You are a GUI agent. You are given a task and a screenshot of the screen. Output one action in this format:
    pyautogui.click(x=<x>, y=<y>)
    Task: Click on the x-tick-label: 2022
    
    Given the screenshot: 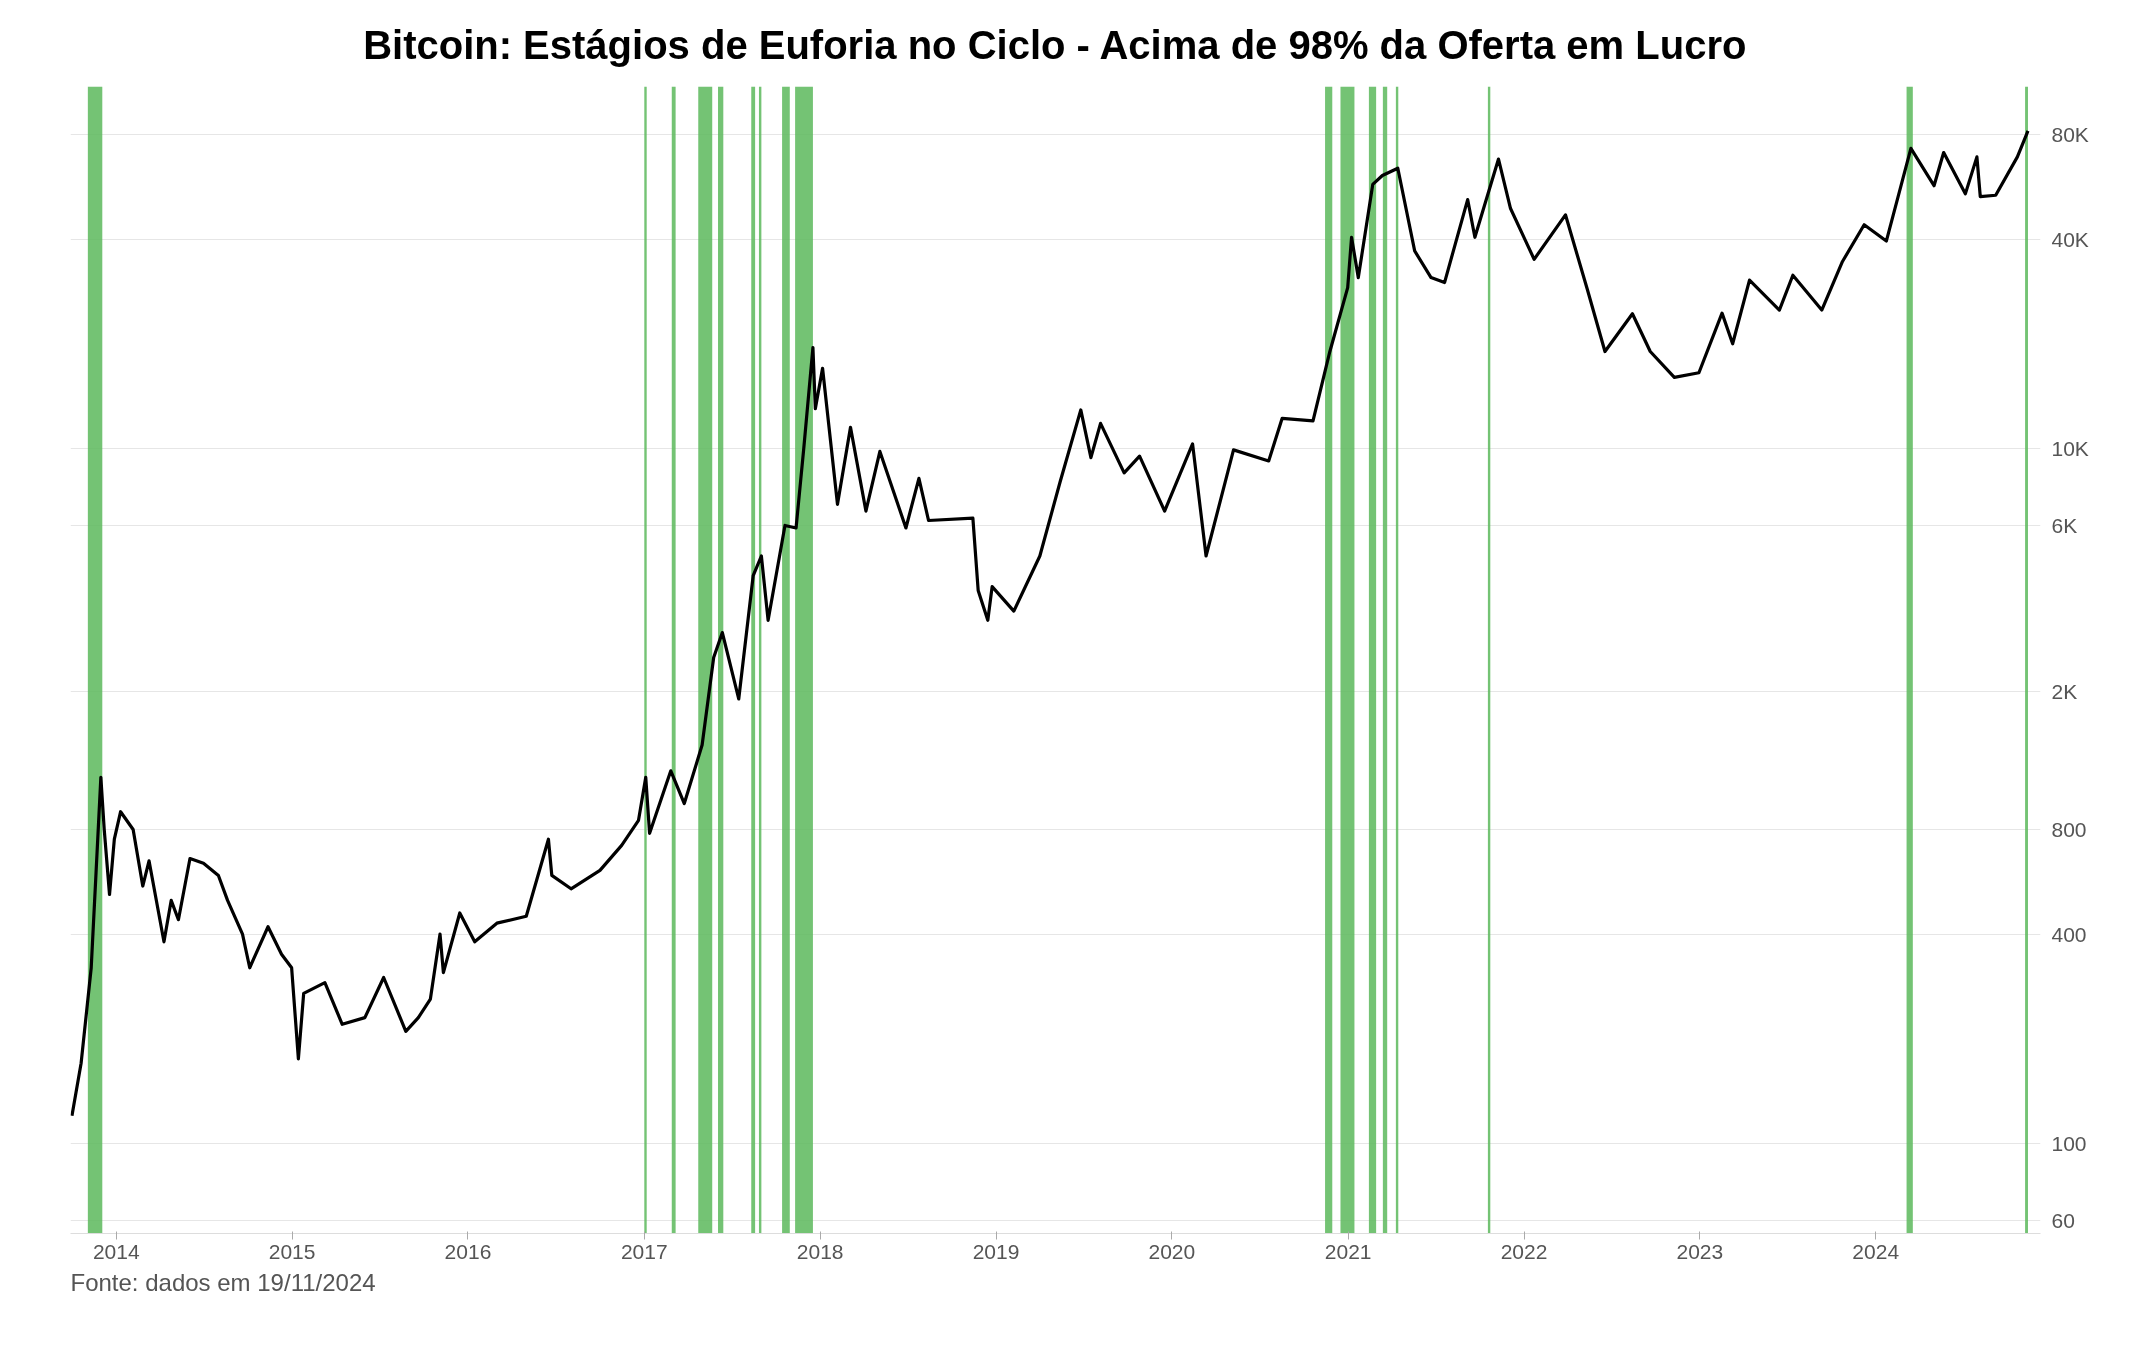 What is the action you would take?
    pyautogui.click(x=1524, y=1251)
    